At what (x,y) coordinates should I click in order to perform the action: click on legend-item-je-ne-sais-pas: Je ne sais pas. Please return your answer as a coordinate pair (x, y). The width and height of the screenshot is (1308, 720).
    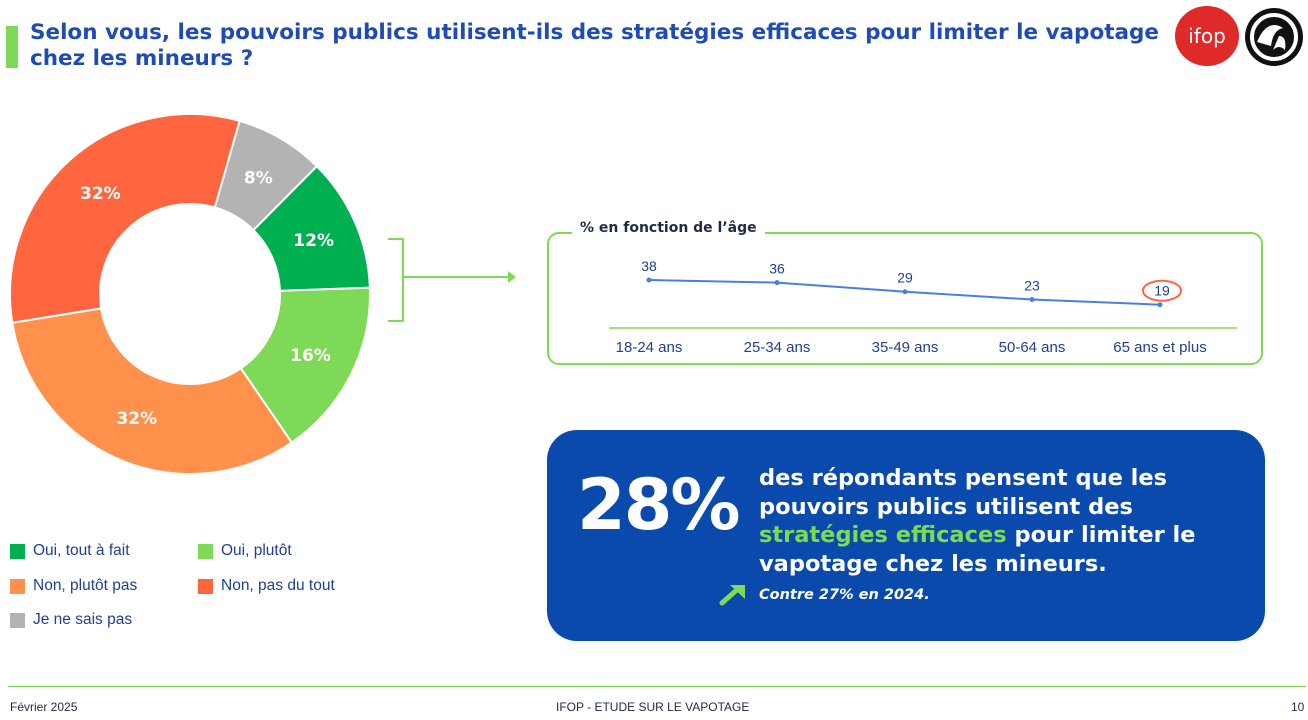
    Looking at the image, I should click on (71, 620).